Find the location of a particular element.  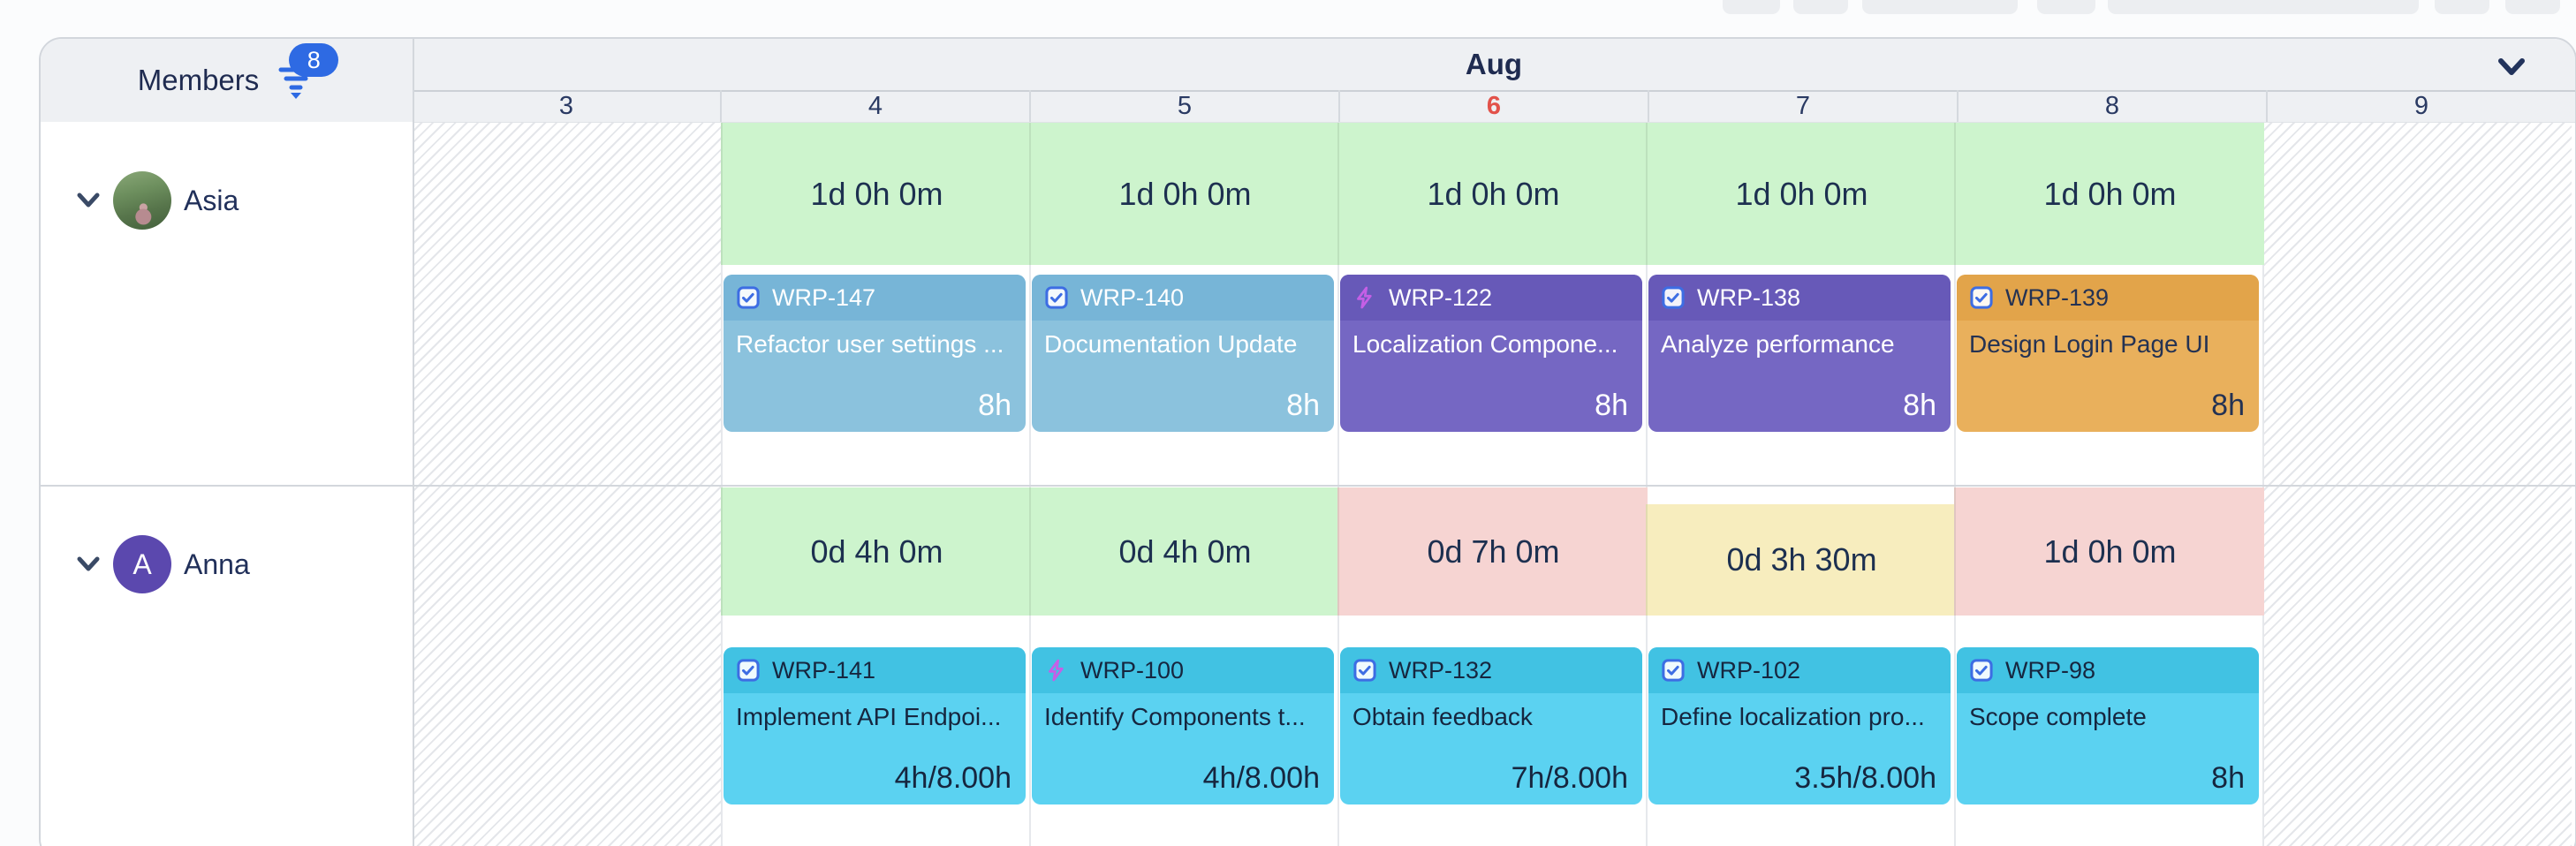

day-header-8: 8 is located at coordinates (2112, 106).